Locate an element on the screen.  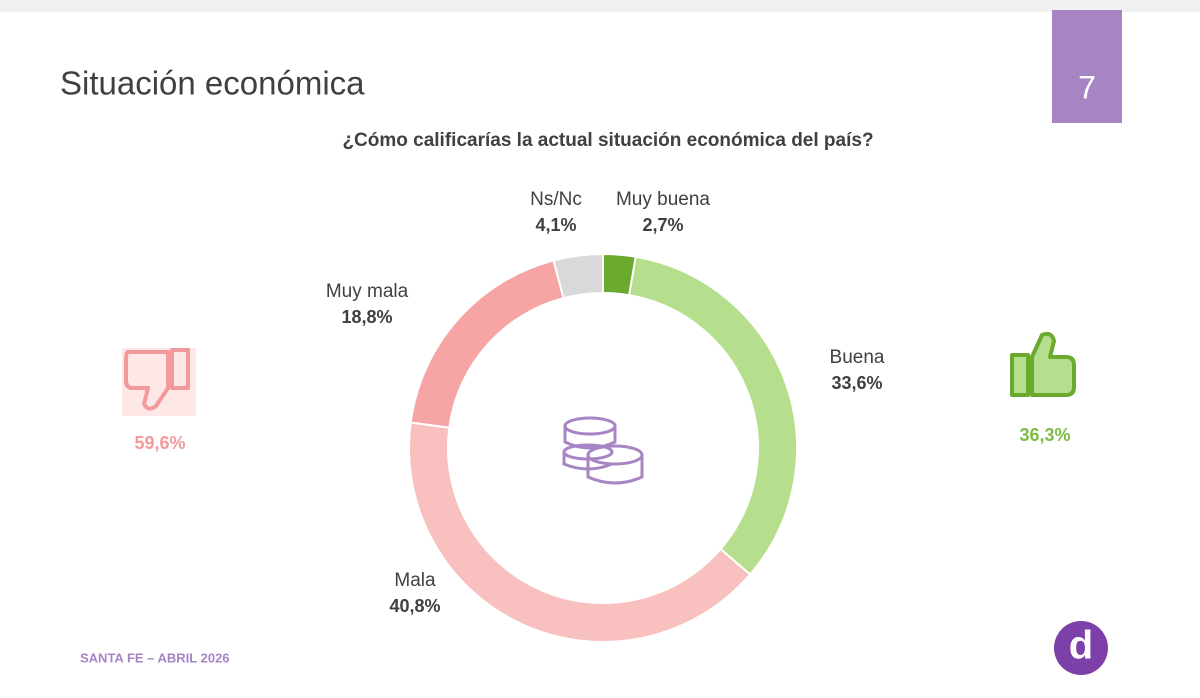
positive-total: 36,3% is located at coordinates (1044, 435).